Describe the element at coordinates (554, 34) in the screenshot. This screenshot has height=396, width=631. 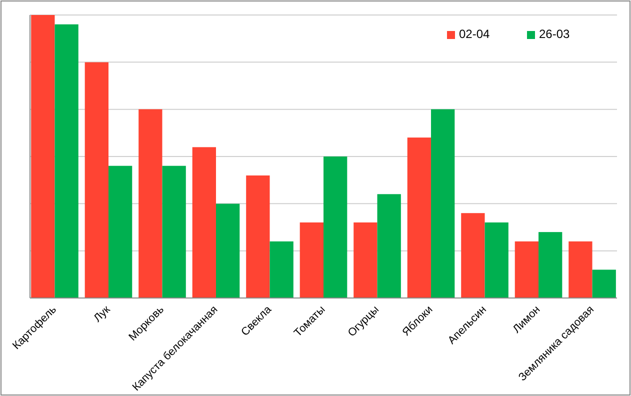
I see `legend-label: 26-03` at that location.